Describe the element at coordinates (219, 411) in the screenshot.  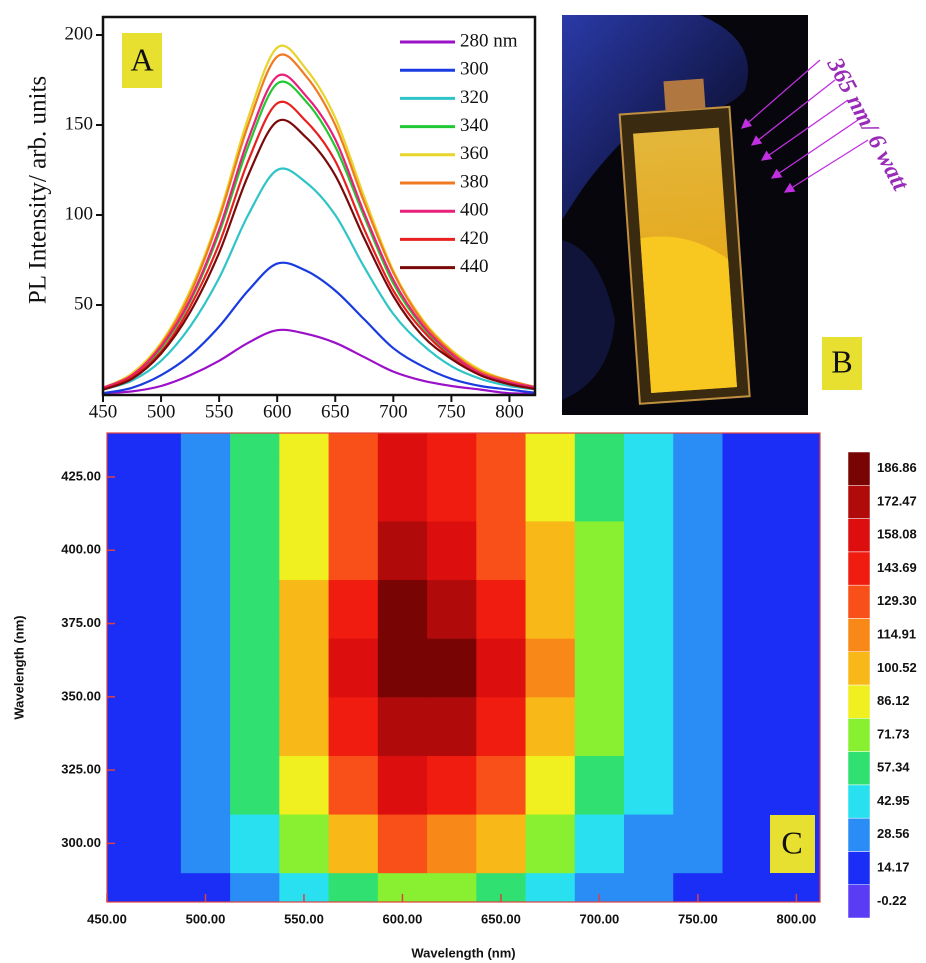
I see `x-tick-label: 550` at that location.